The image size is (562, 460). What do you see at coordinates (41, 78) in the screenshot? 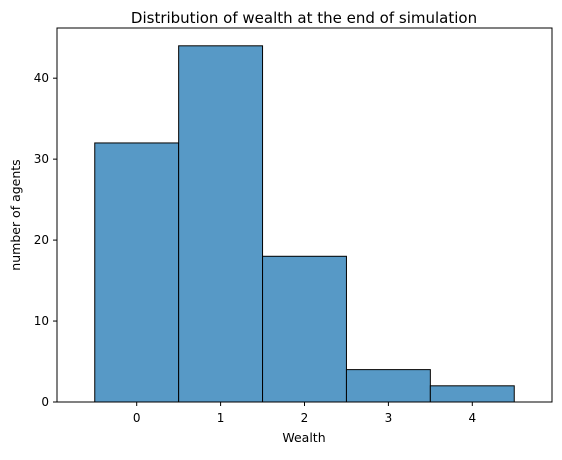
I see `y-tick-label: 40` at bounding box center [41, 78].